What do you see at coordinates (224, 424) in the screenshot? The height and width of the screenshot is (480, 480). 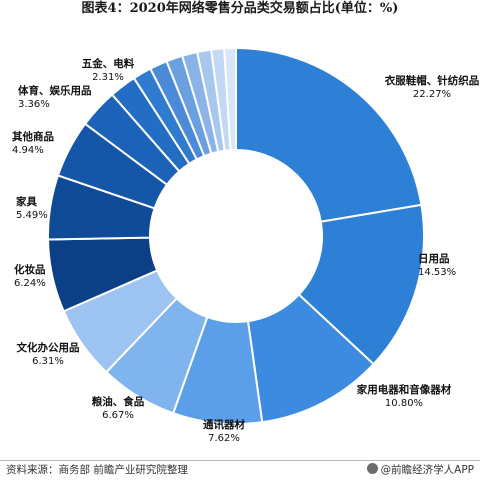 I see `slice-label: 通讯器材` at bounding box center [224, 424].